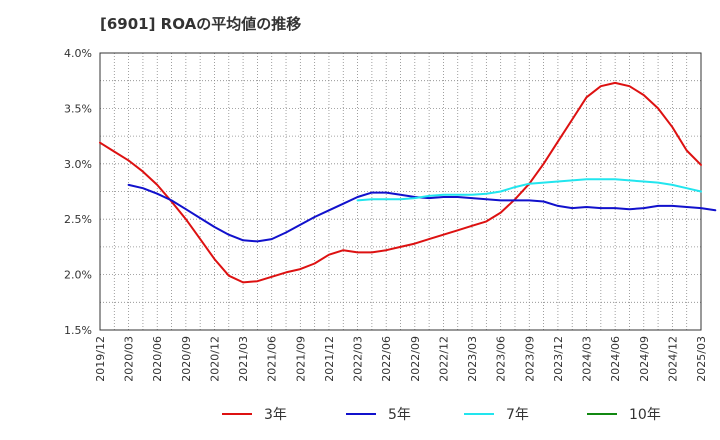  Describe the element at coordinates (645, 415) in the screenshot. I see `legend-label: 10年` at that location.